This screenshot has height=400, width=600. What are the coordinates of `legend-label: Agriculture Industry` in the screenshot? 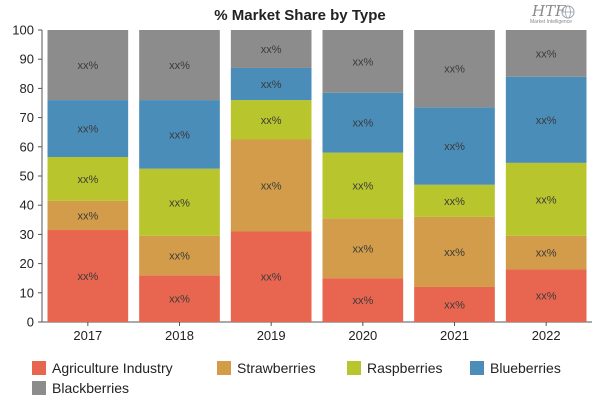 It's located at (112, 368).